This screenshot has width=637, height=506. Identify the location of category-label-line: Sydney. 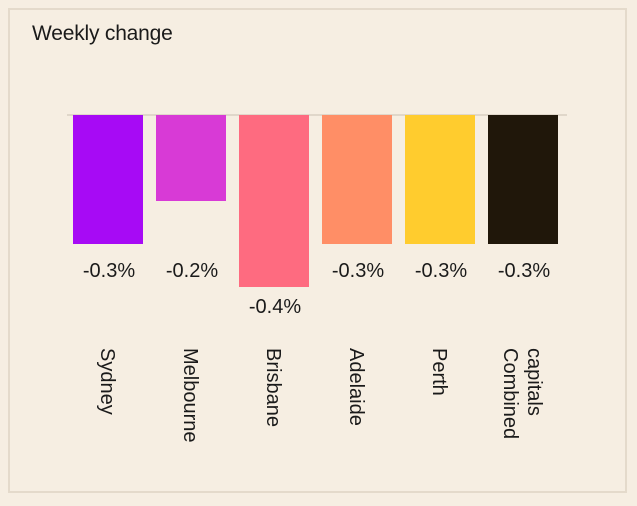
(107, 381).